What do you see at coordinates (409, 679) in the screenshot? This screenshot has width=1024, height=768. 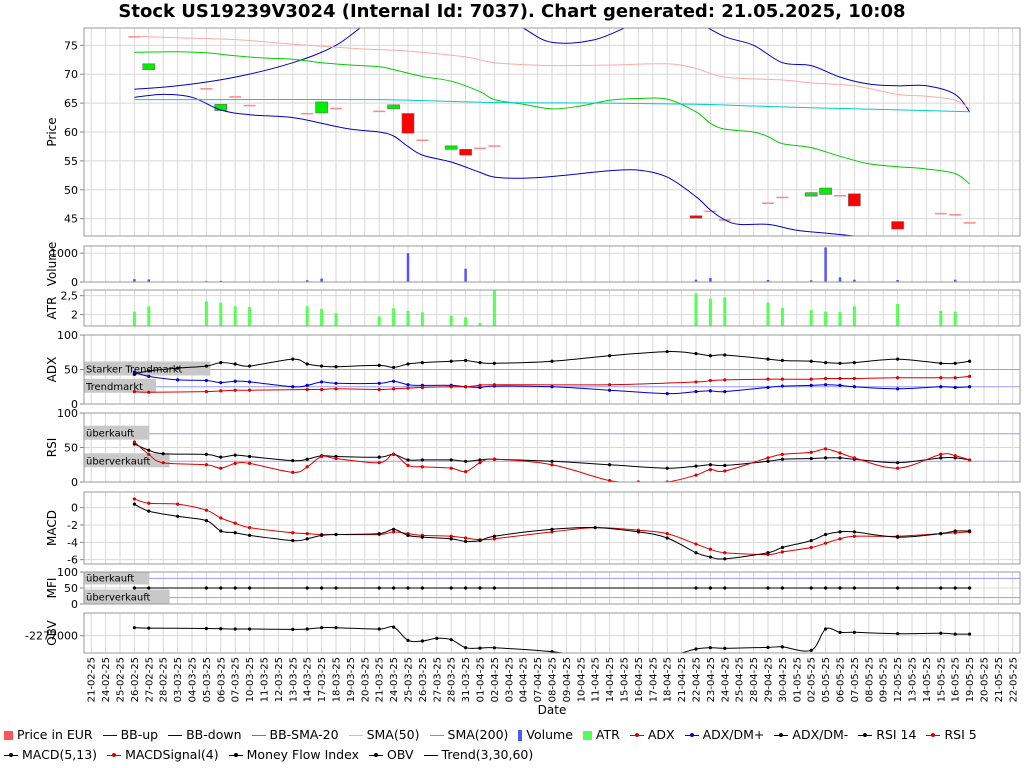 I see `x-tick-label: 25-03-25` at bounding box center [409, 679].